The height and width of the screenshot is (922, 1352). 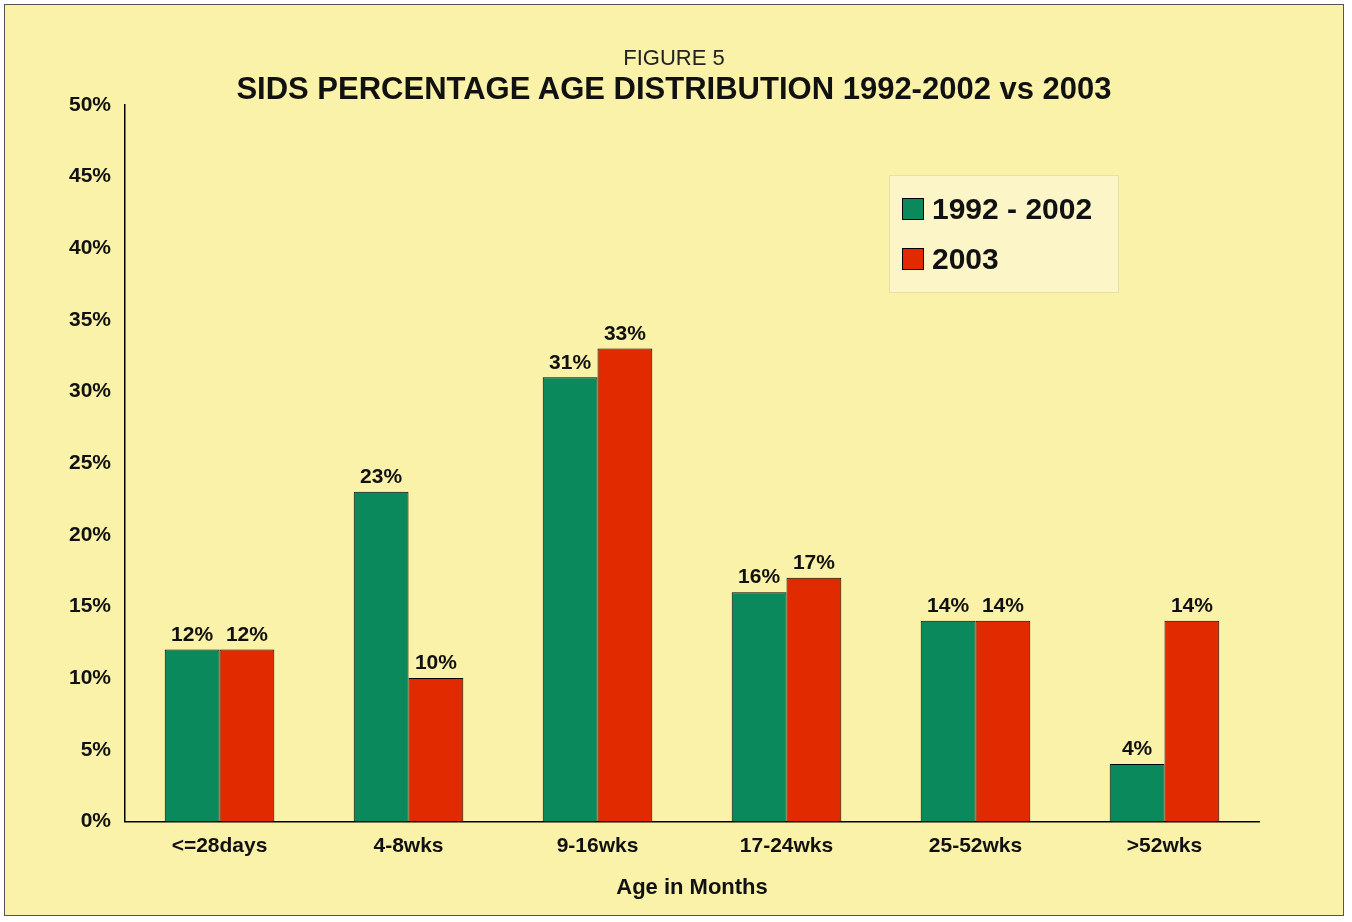 What do you see at coordinates (786, 844) in the screenshot?
I see `x-tick-label: 17-24wks` at bounding box center [786, 844].